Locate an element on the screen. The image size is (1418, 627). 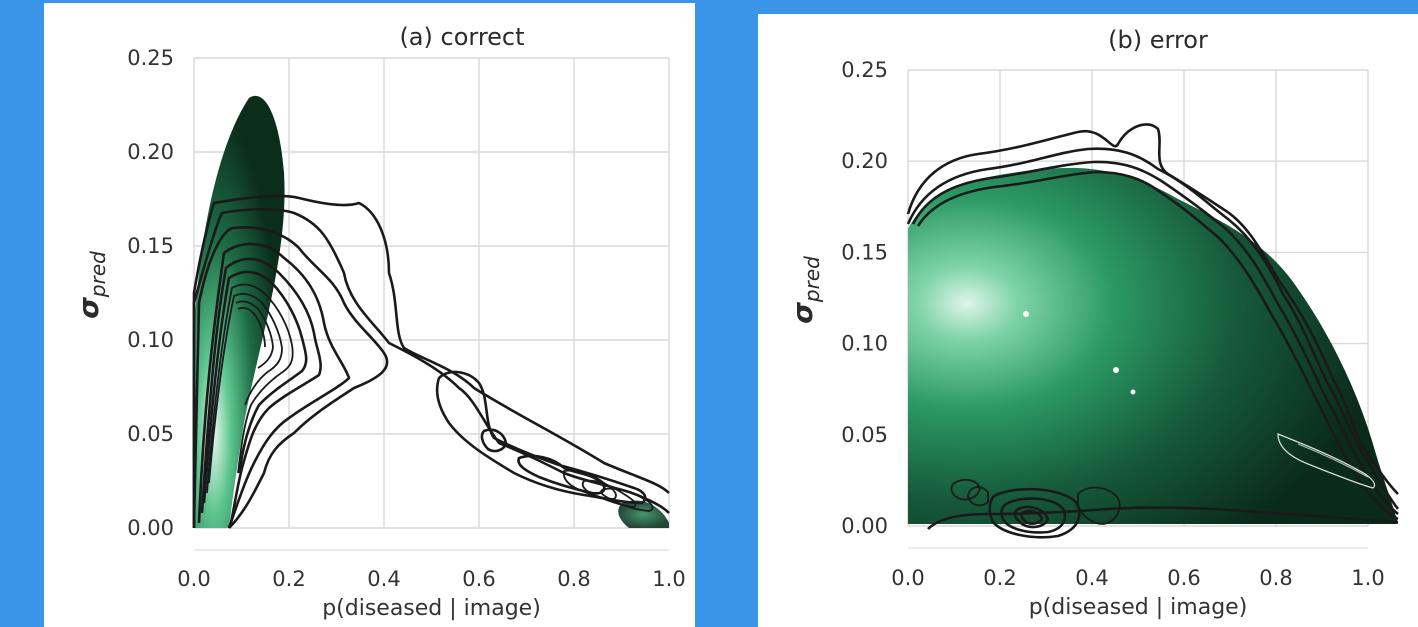
chart-title: (b) error is located at coordinates (1158, 40).